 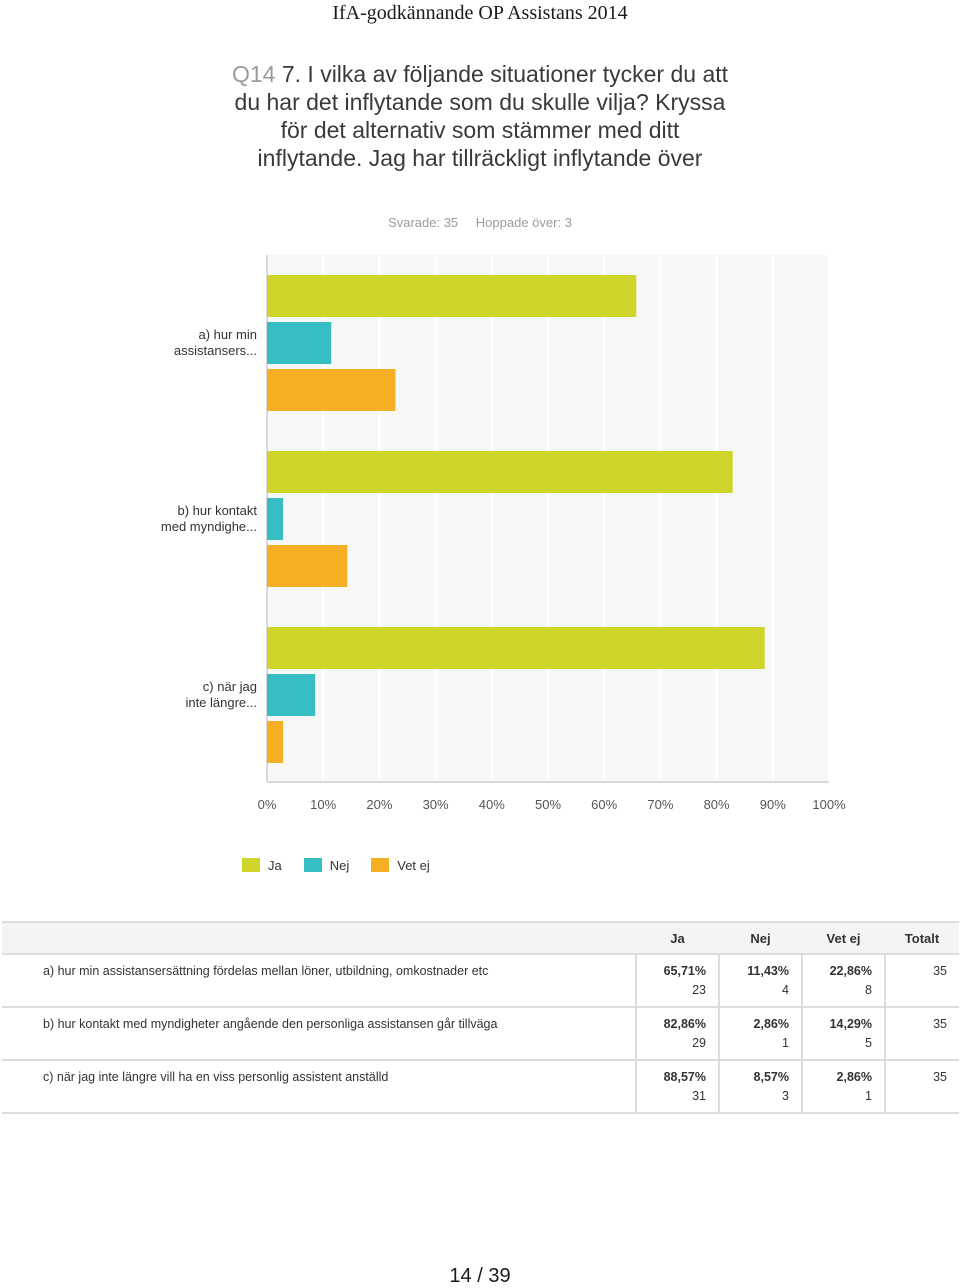 What do you see at coordinates (684, 971) in the screenshot?
I see `cell-percent: 65,71%` at bounding box center [684, 971].